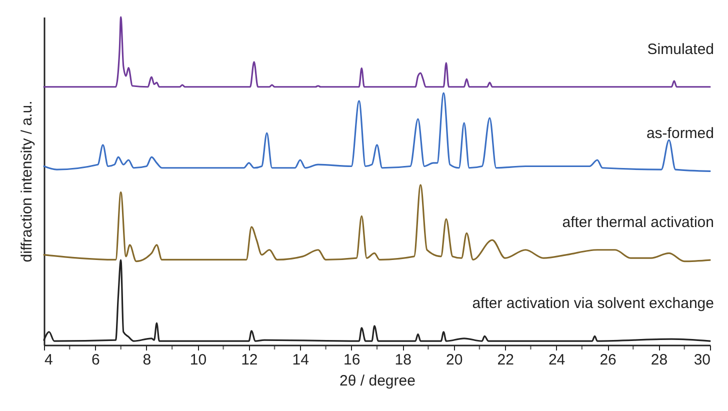 Image resolution: width=728 pixels, height=411 pixels. I want to click on x-tick-label: 26, so click(608, 360).